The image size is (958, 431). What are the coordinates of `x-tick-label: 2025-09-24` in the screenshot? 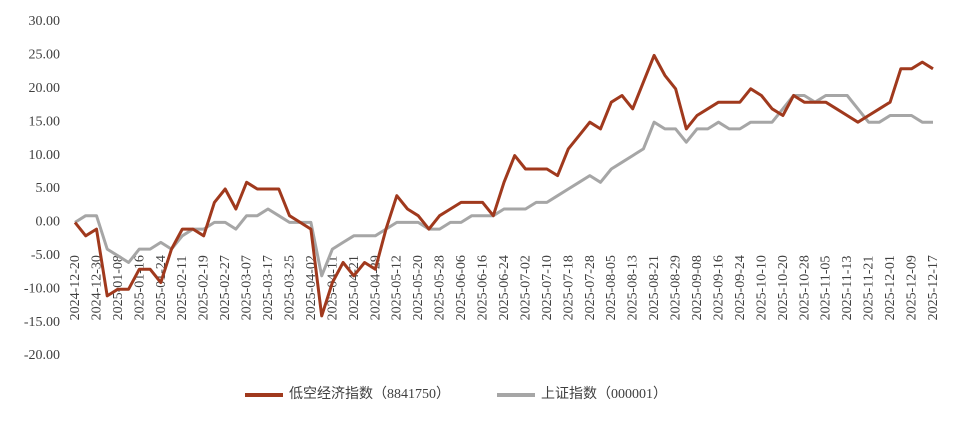 It's located at (740, 287).